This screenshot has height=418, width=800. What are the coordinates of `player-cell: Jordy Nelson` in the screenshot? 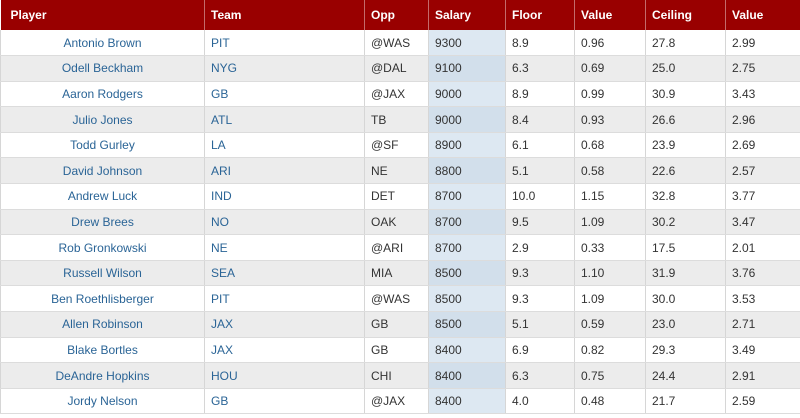 It's located at (102, 401).